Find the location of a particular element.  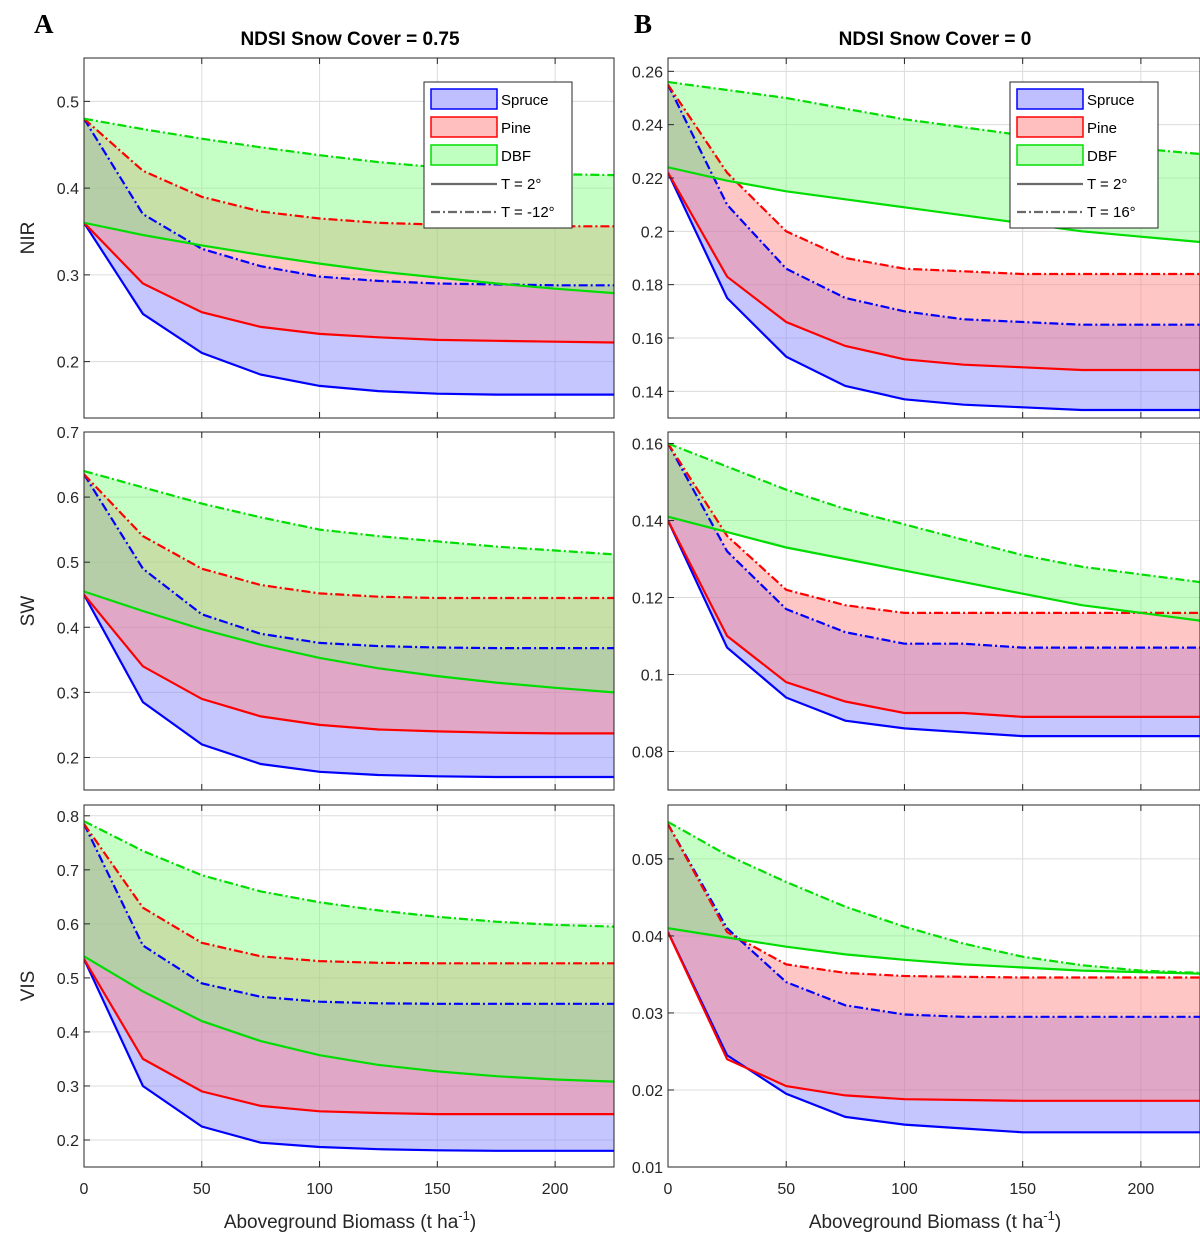

legend-swatch-spruce is located at coordinates (464, 99).